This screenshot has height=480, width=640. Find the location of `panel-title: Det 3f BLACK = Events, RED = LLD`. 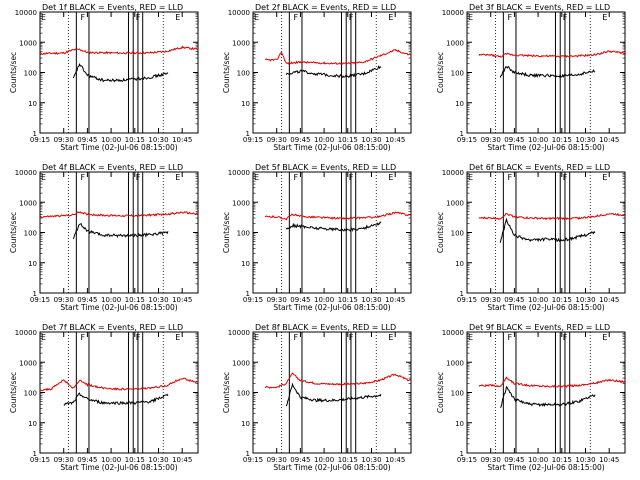

panel-title: Det 3f BLACK = Events, RED = LLD is located at coordinates (539, 7).